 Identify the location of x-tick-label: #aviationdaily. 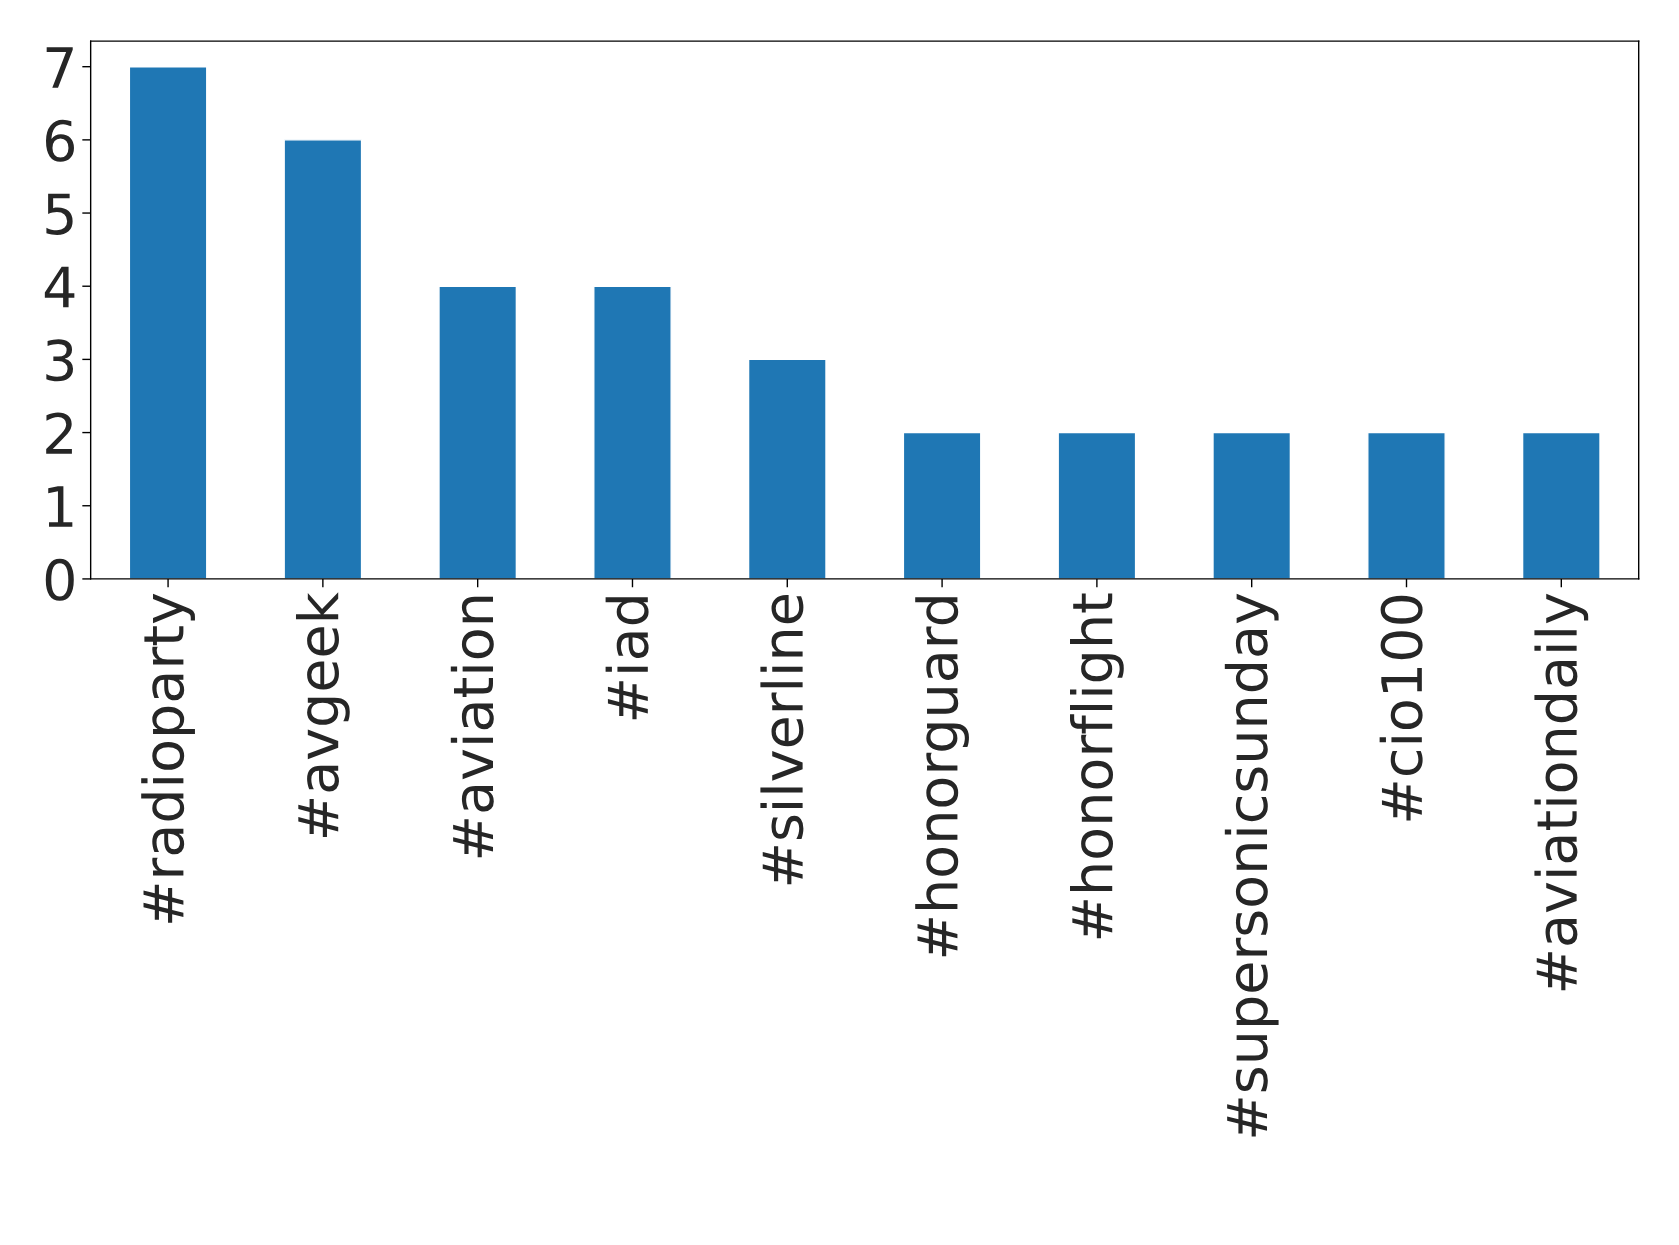
(1561, 792).